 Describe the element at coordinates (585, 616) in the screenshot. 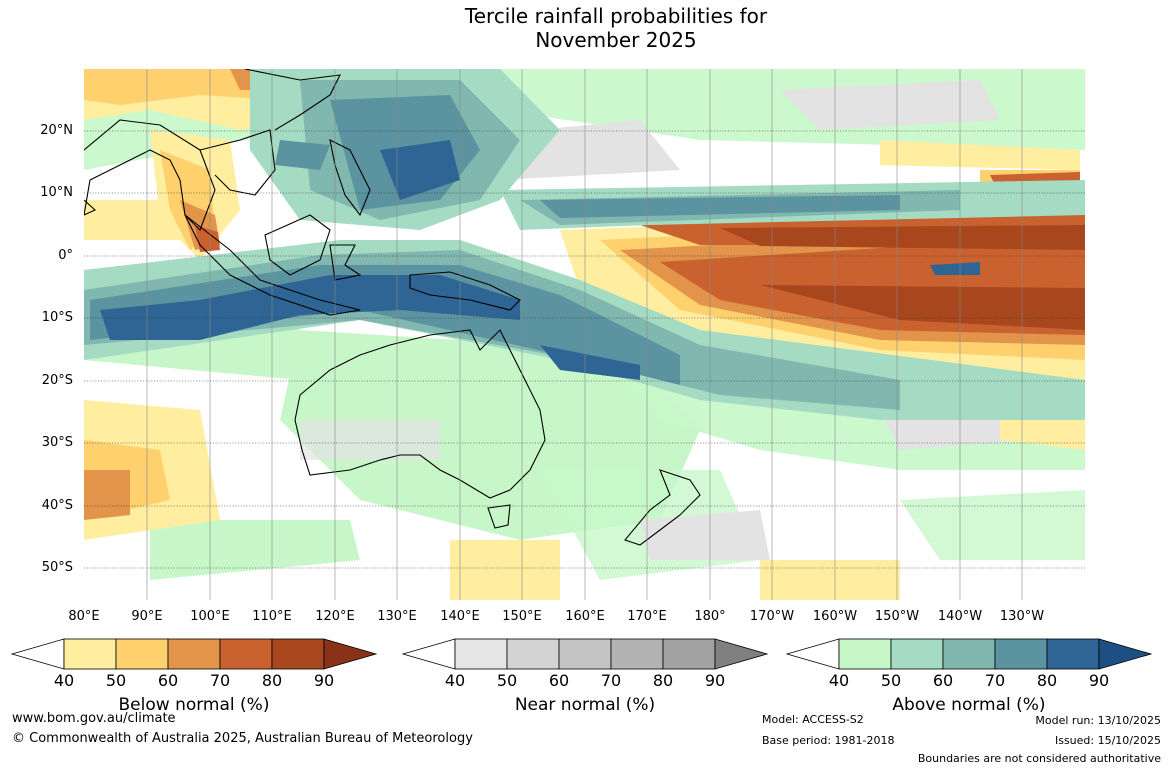

I see `lon-label: 160°E` at that location.